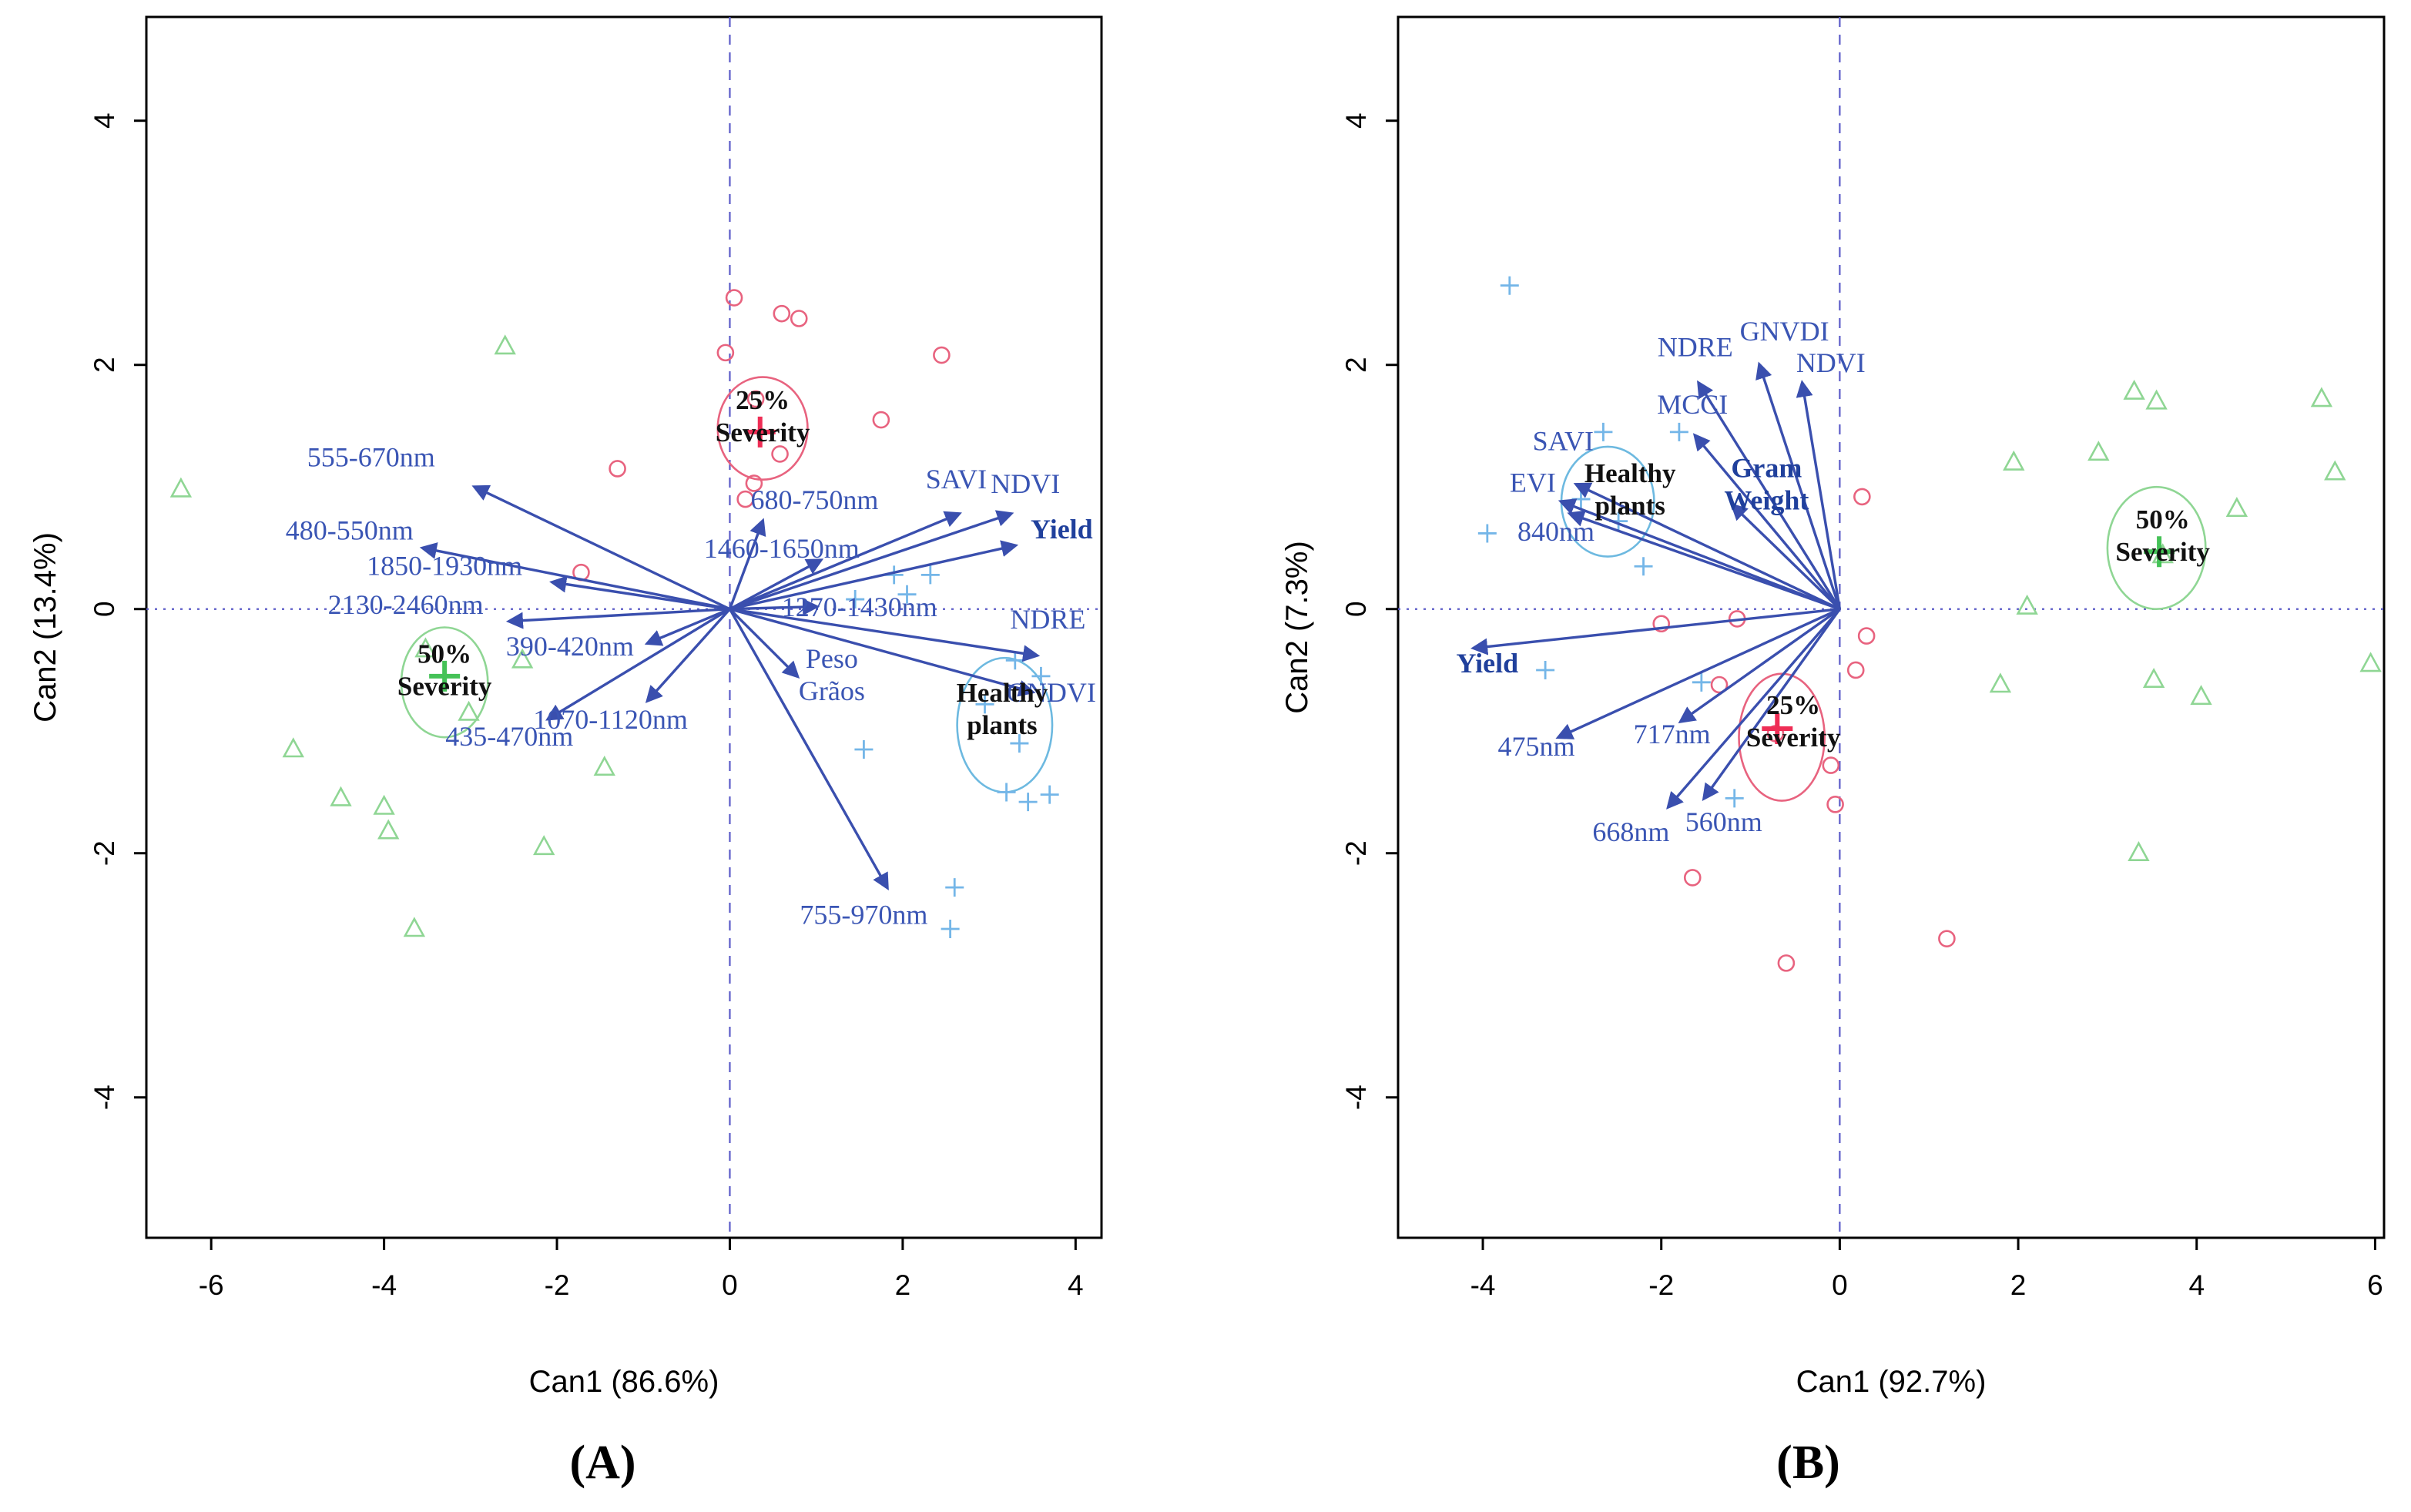 Image resolution: width=2411 pixels, height=1512 pixels. Describe the element at coordinates (406, 605) in the screenshot. I see `vector-label: 2130-2460nm` at that location.